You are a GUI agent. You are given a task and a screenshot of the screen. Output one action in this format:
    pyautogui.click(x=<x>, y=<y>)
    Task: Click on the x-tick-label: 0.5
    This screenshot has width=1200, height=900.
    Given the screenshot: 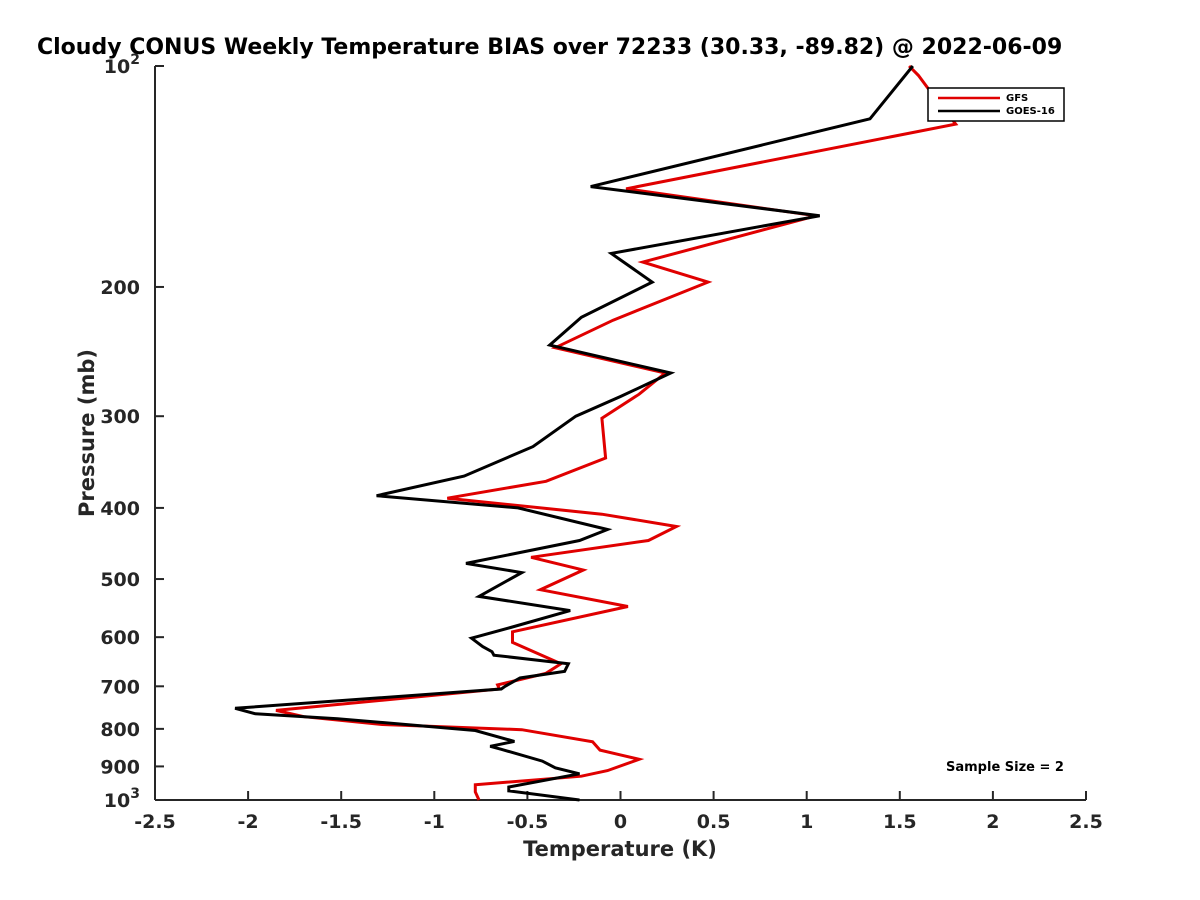 What is the action you would take?
    pyautogui.click(x=714, y=822)
    